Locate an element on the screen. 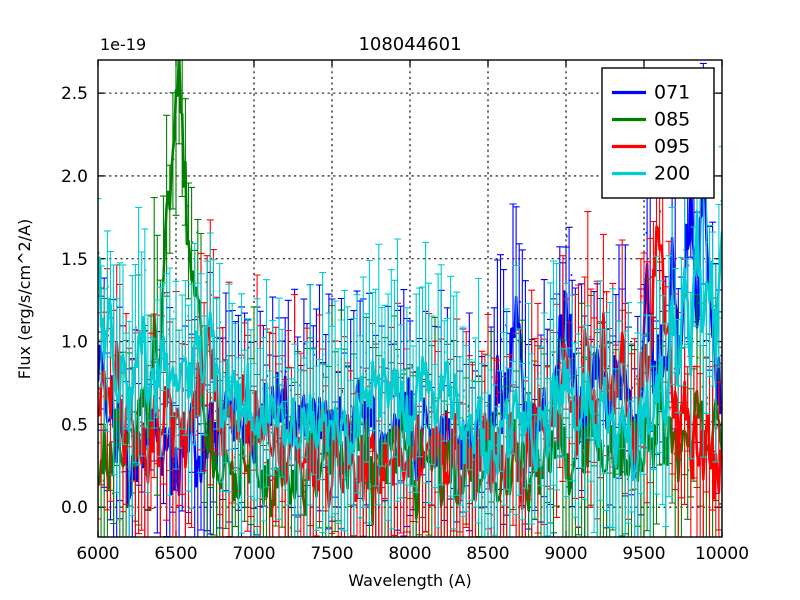 The height and width of the screenshot is (600, 800). x-tick-label: 7500 is located at coordinates (331, 554).